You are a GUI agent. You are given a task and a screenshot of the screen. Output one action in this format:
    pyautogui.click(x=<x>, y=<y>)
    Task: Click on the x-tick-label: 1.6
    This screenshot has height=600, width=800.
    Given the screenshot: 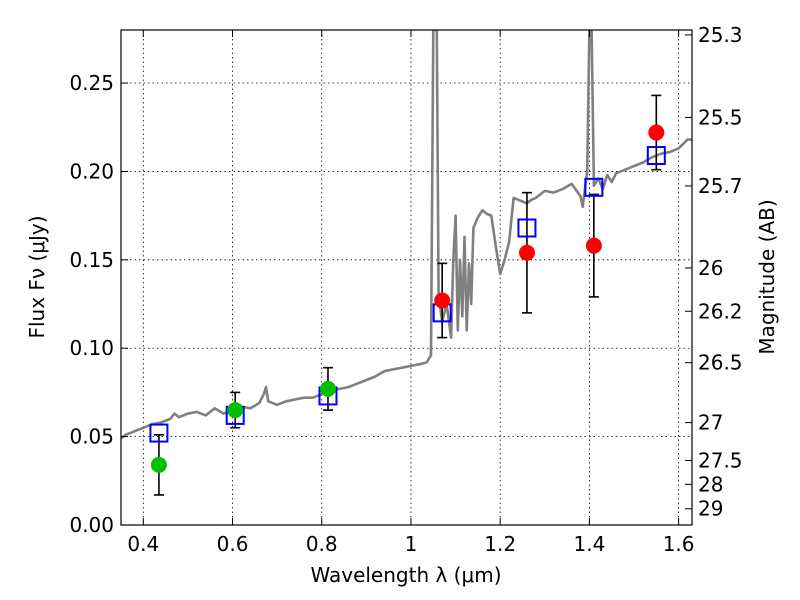 What is the action you would take?
    pyautogui.click(x=679, y=544)
    